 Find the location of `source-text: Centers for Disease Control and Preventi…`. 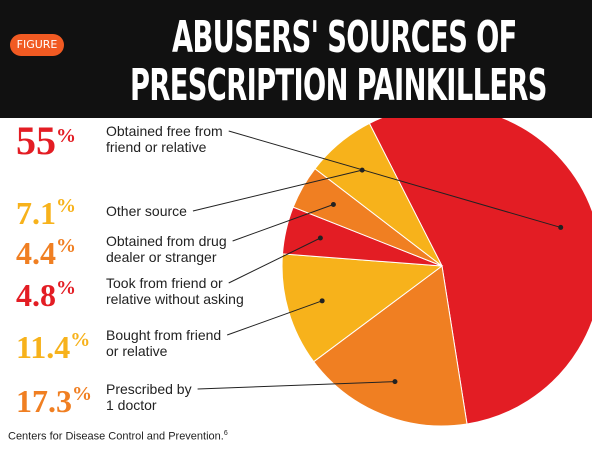

source-text: Centers for Disease Control and Preventi… is located at coordinates (116, 436).